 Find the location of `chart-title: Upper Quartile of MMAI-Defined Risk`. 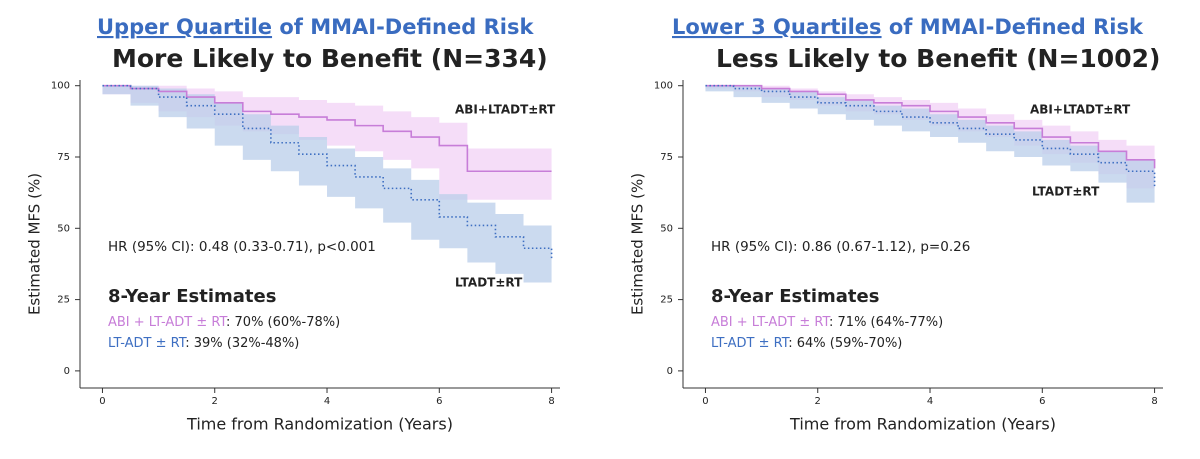

chart-title: Upper Quartile of MMAI-Defined Risk is located at coordinates (315, 27).